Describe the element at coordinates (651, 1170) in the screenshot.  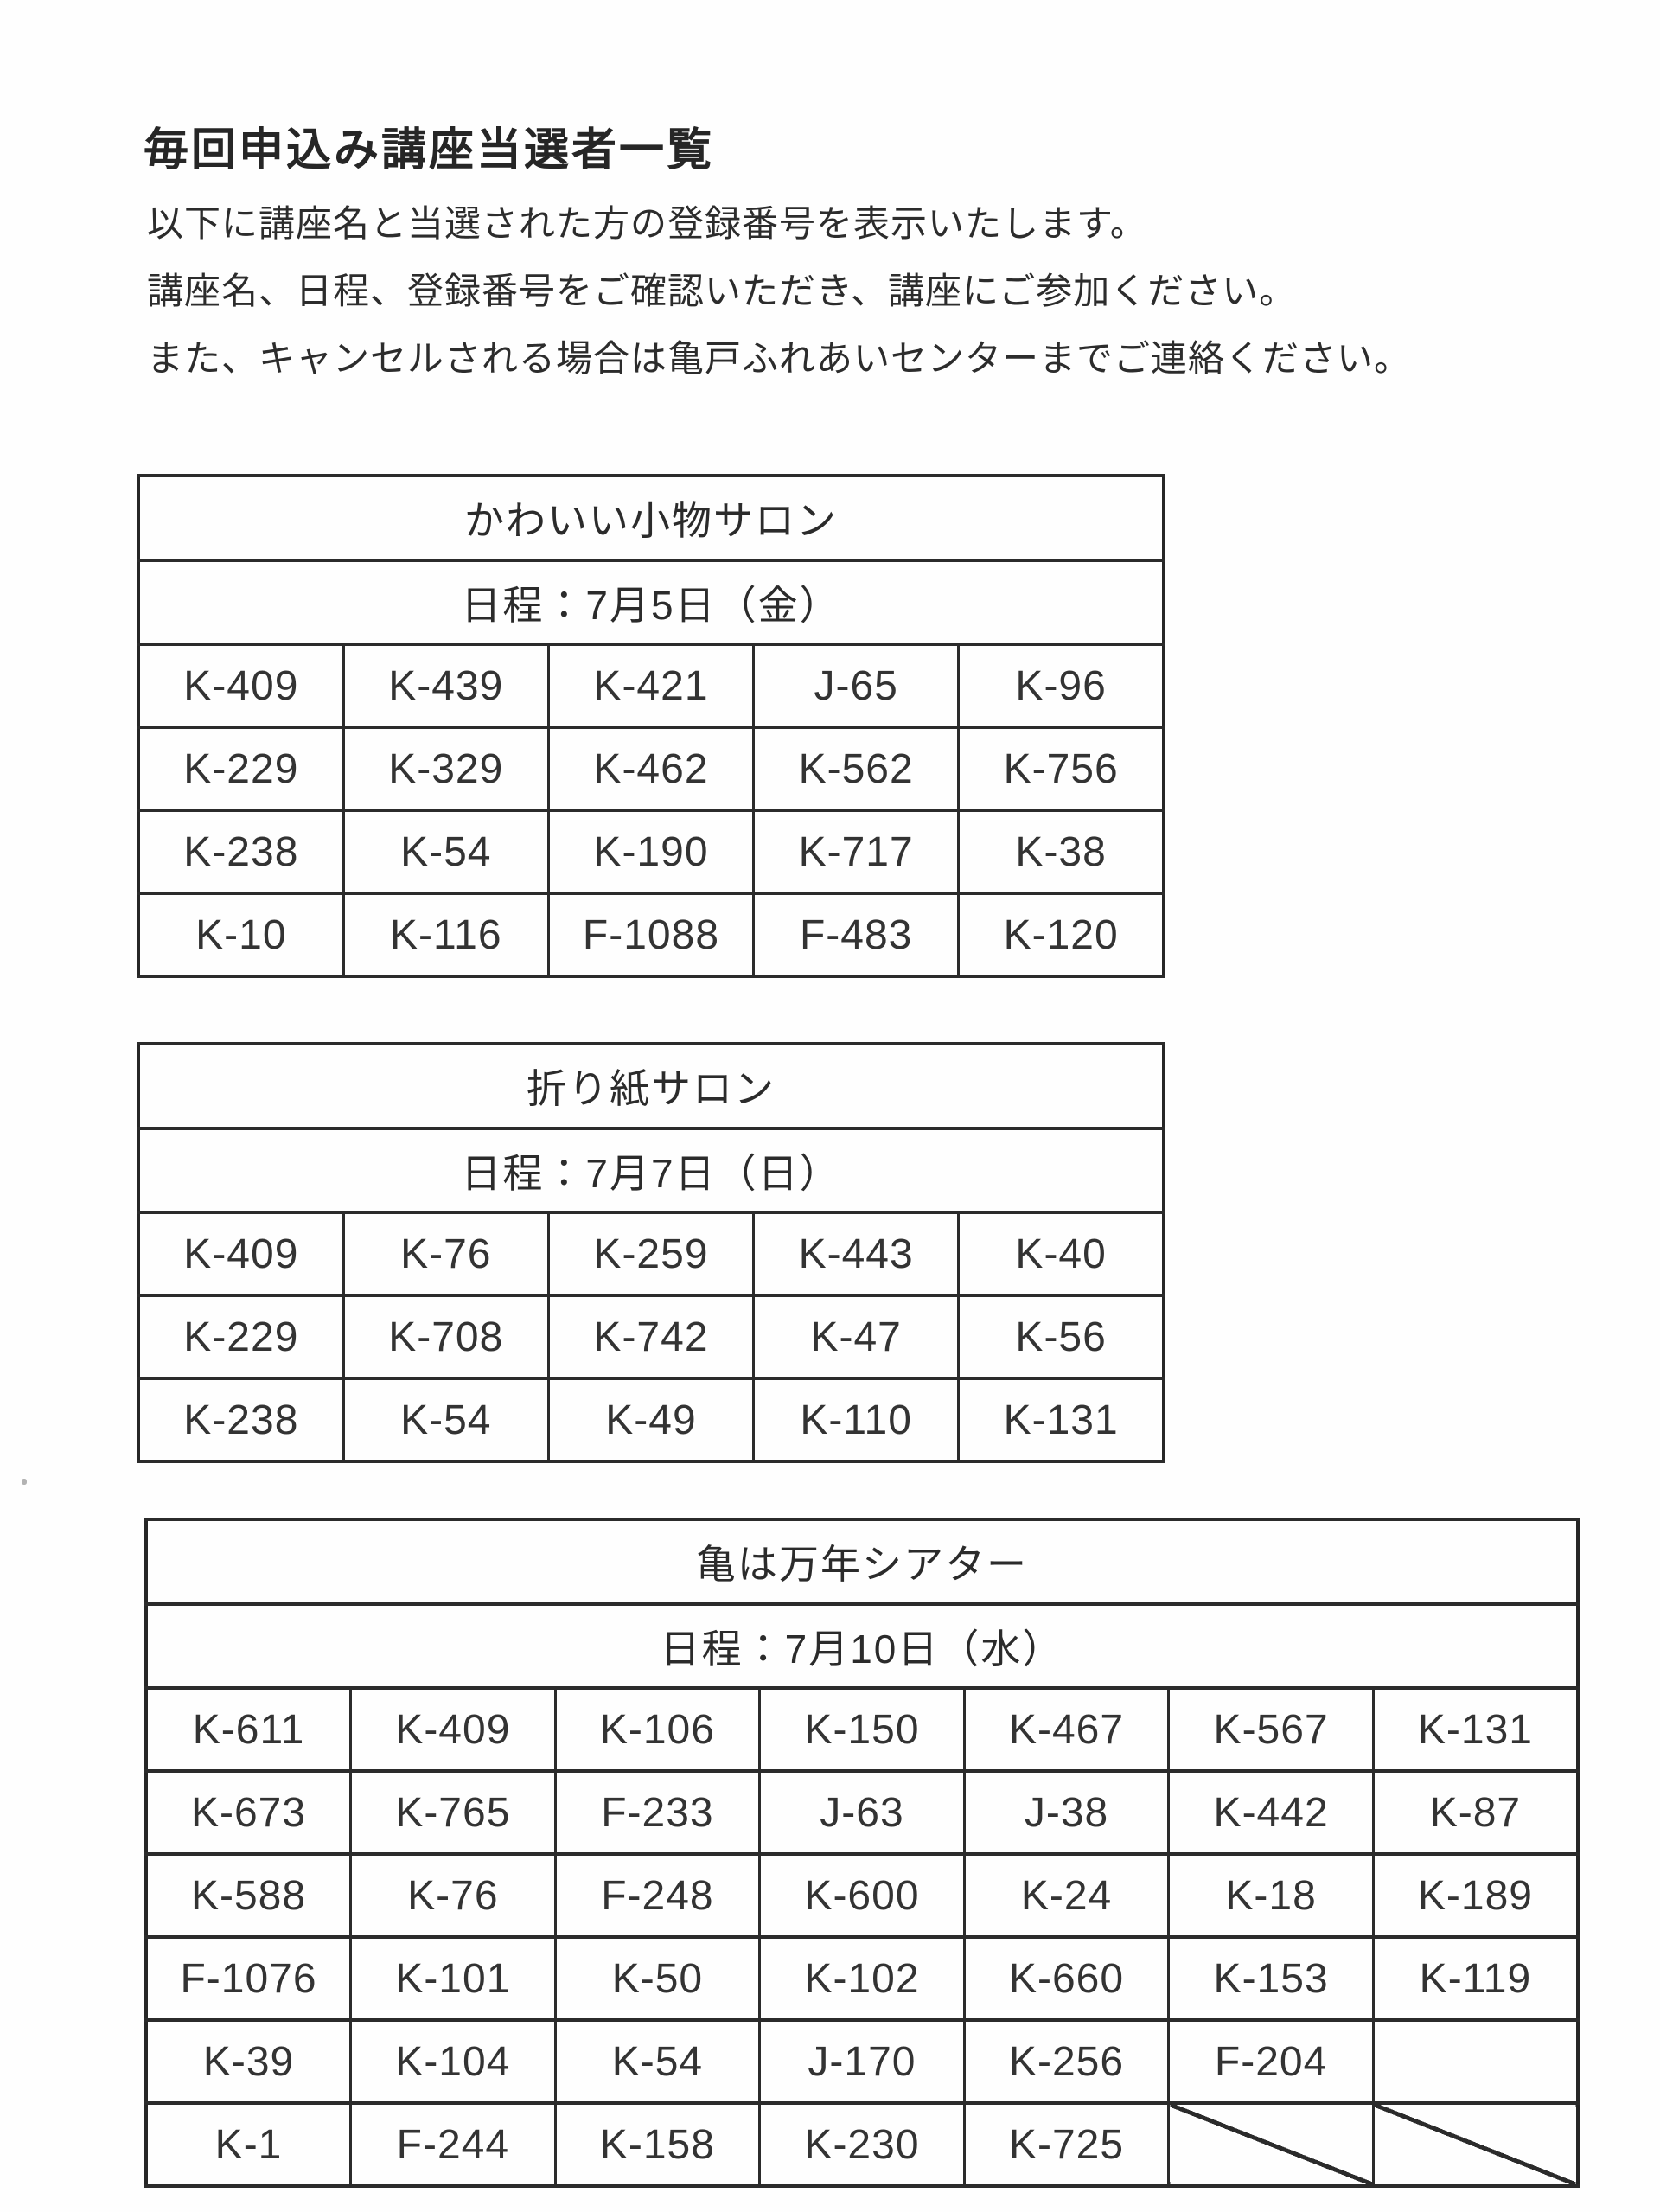
I see `course-schedule: 日程：7月7日（日）` at that location.